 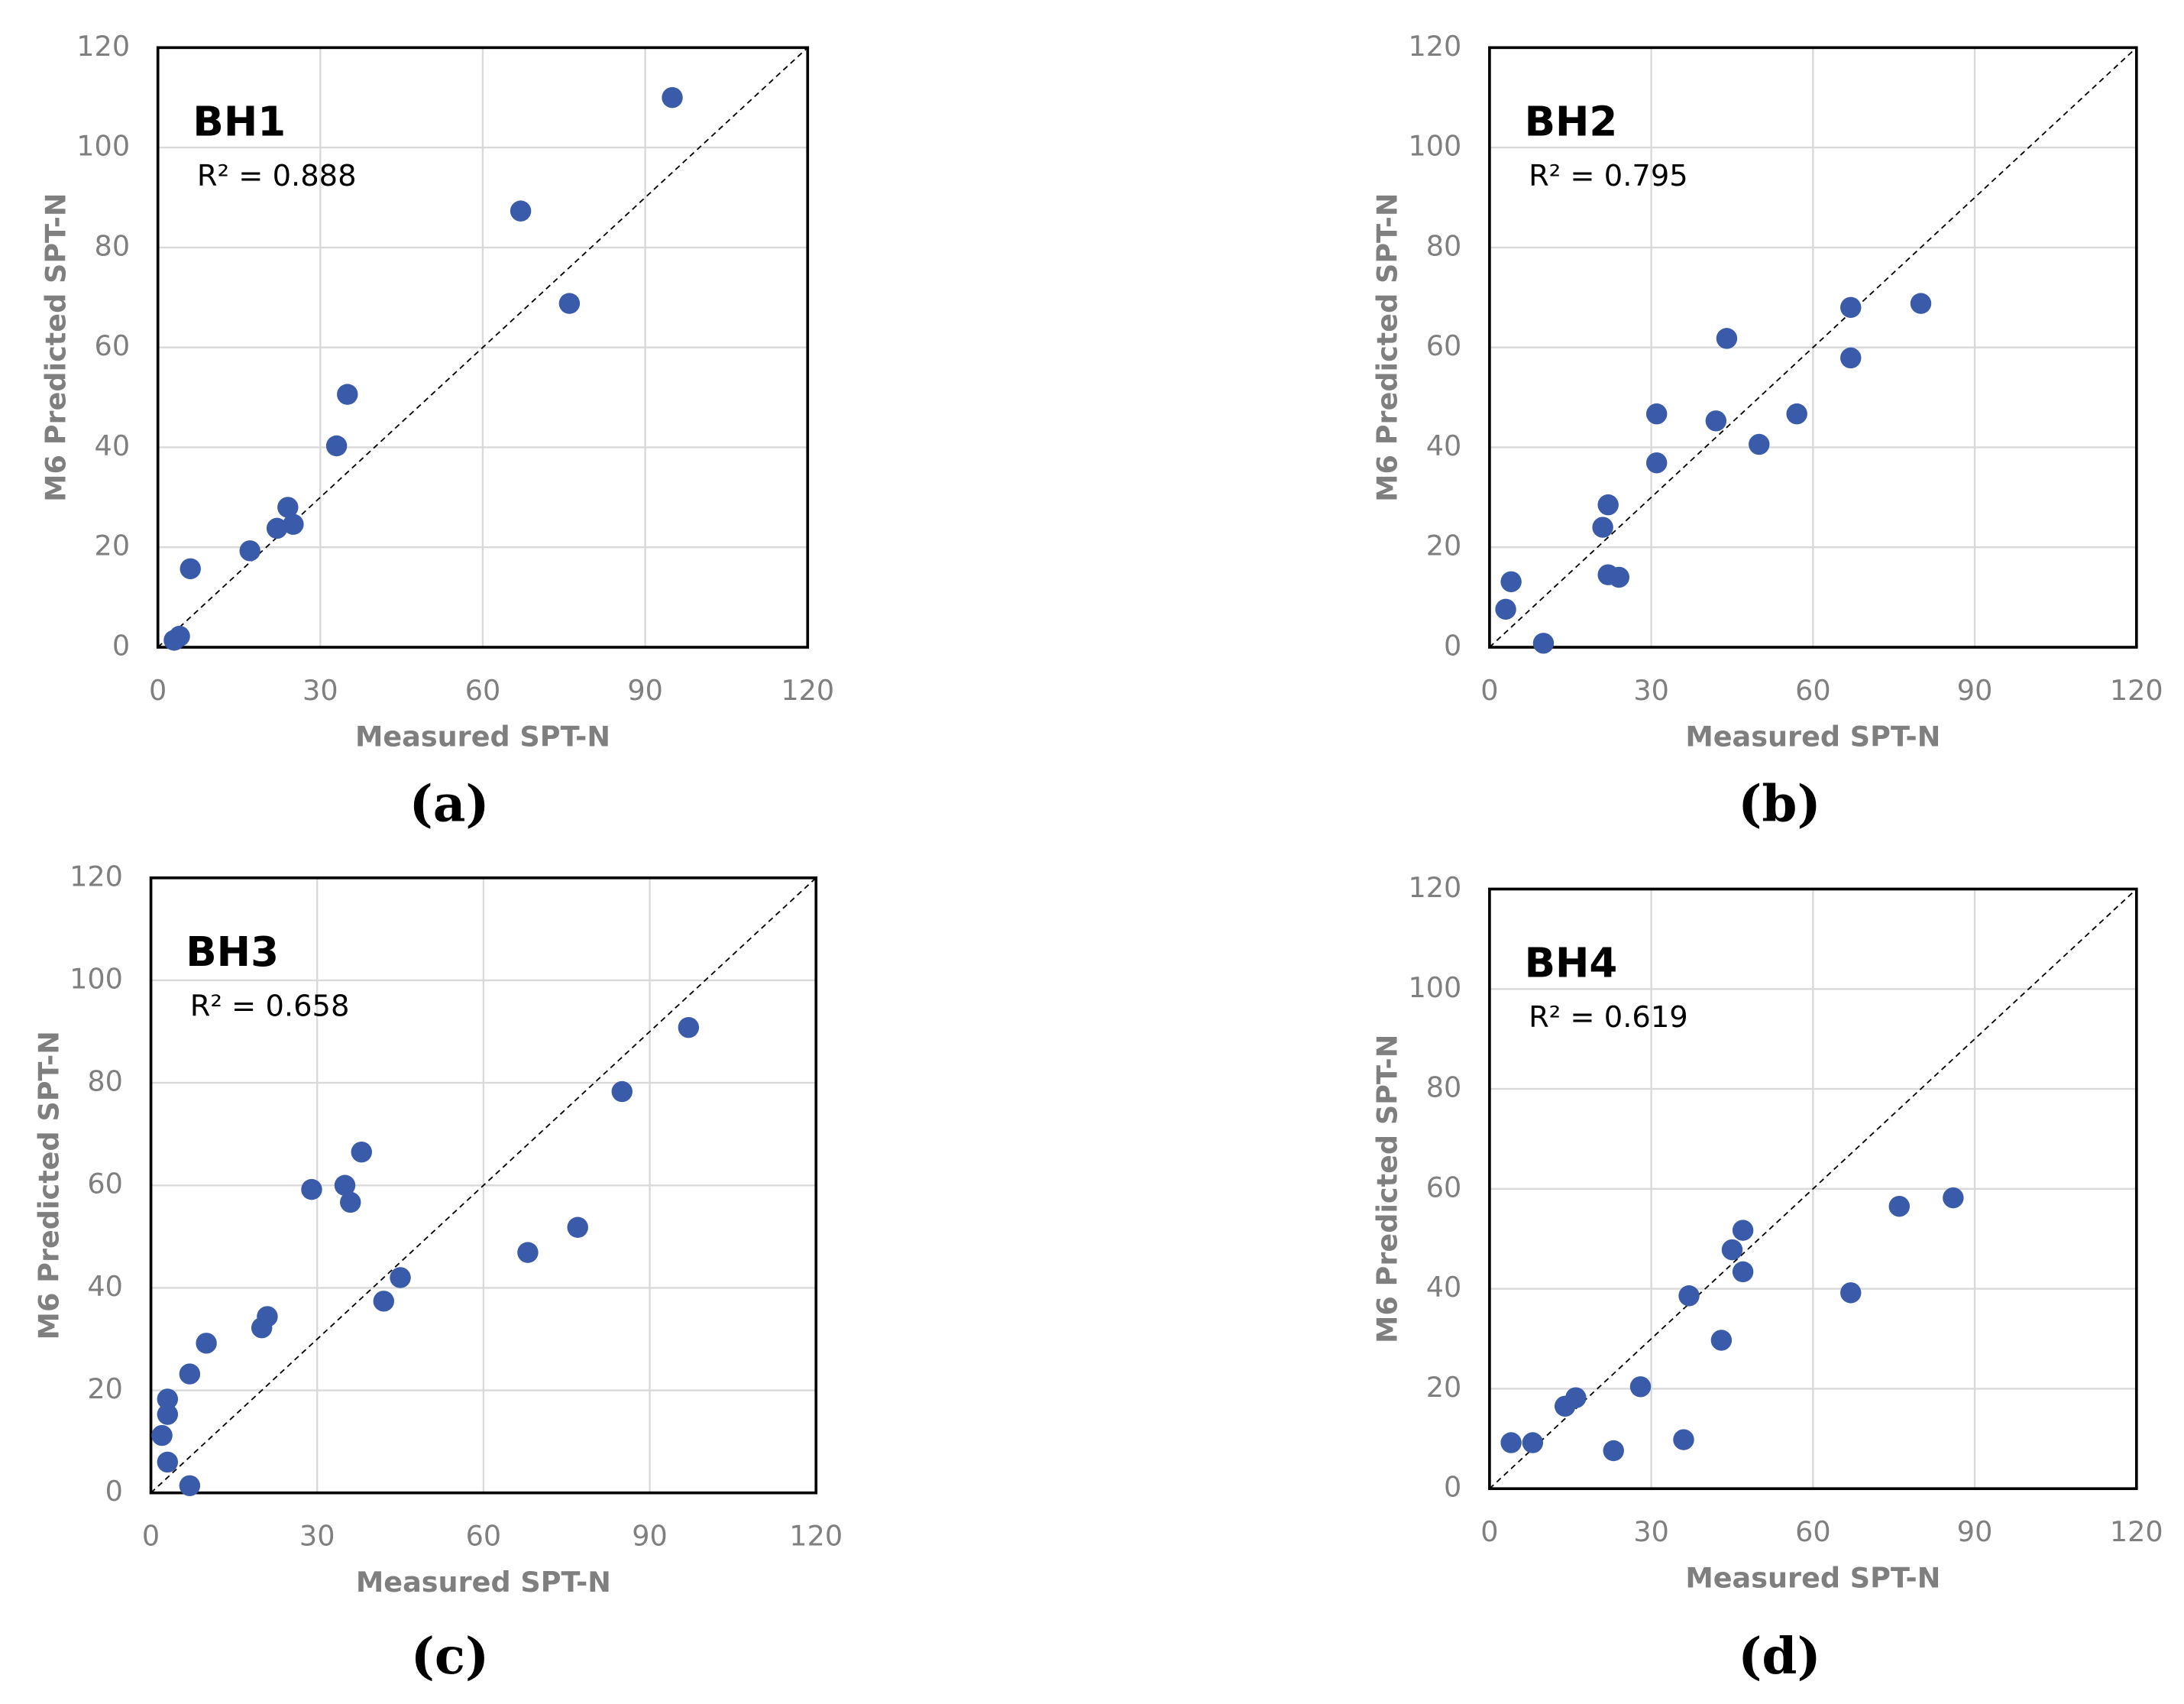 What do you see at coordinates (1608, 1018) in the screenshot?
I see `annotation: R² = 0.619` at bounding box center [1608, 1018].